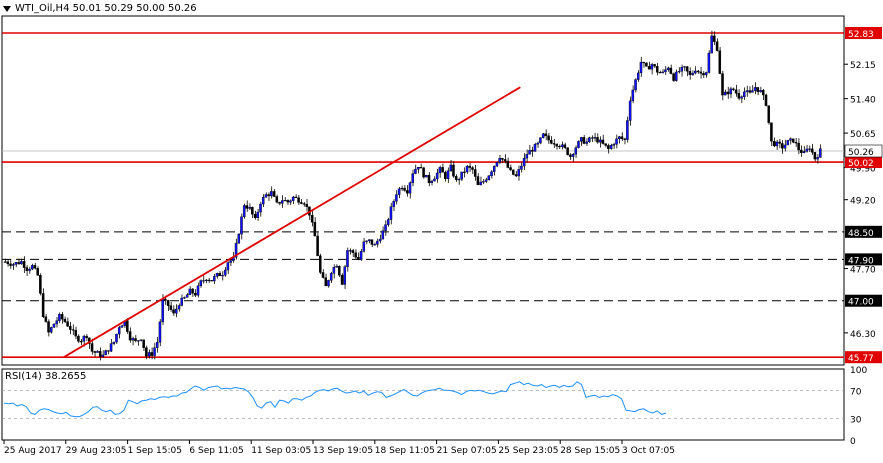 This screenshot has height=463, width=883. What do you see at coordinates (100, 8) in the screenshot?
I see `chart-header: WTI_Oil,H4 50.01 50.29 50.00 50.26` at bounding box center [100, 8].